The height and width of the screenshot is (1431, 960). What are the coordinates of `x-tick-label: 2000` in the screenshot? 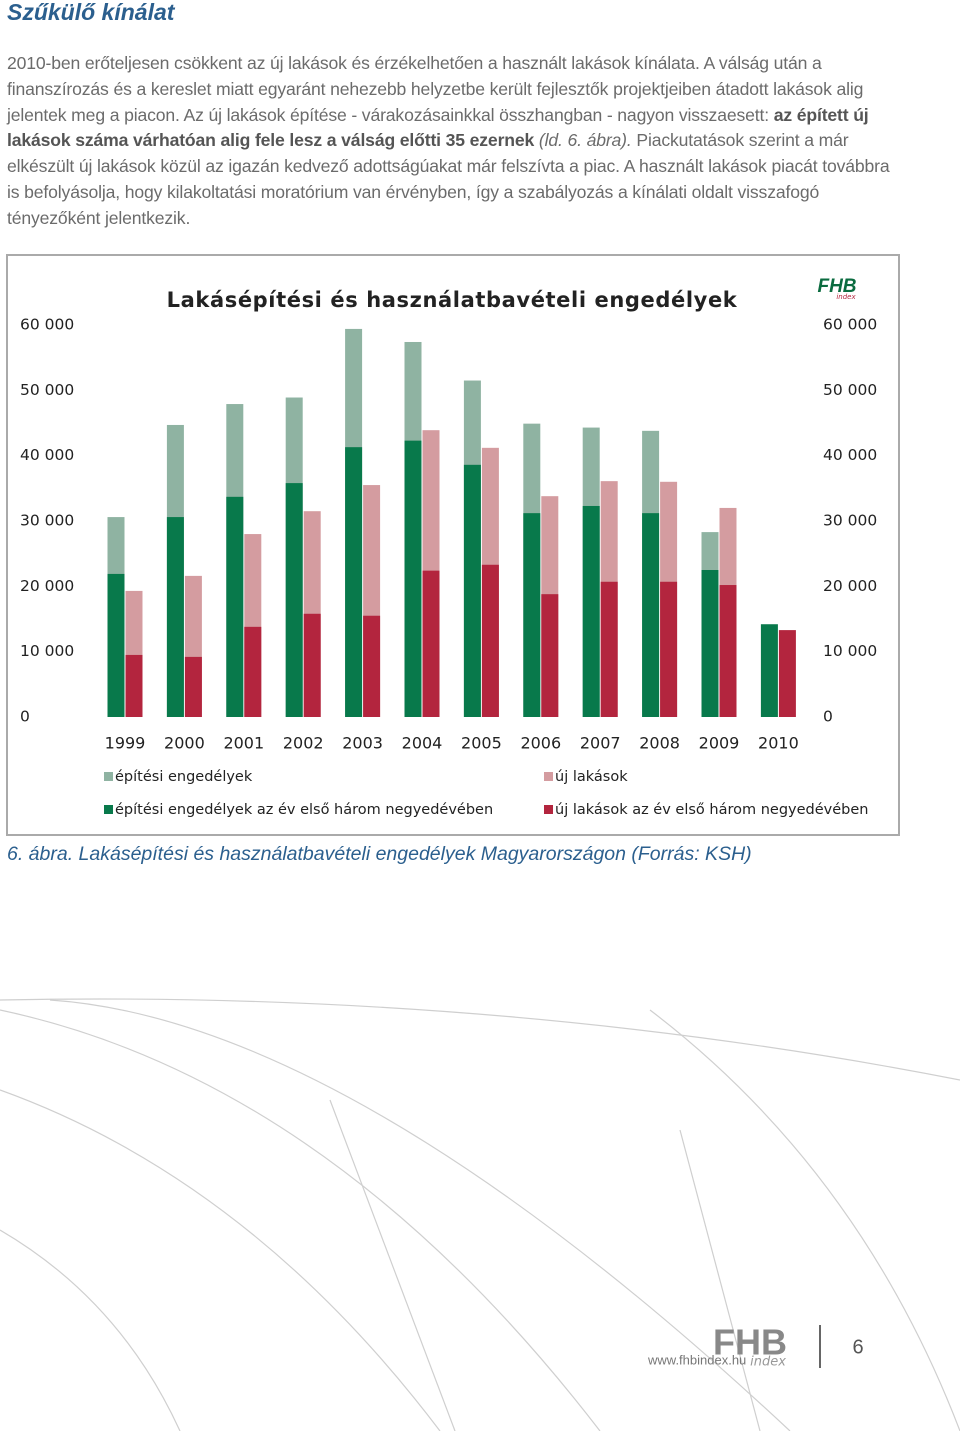 It's located at (184, 743).